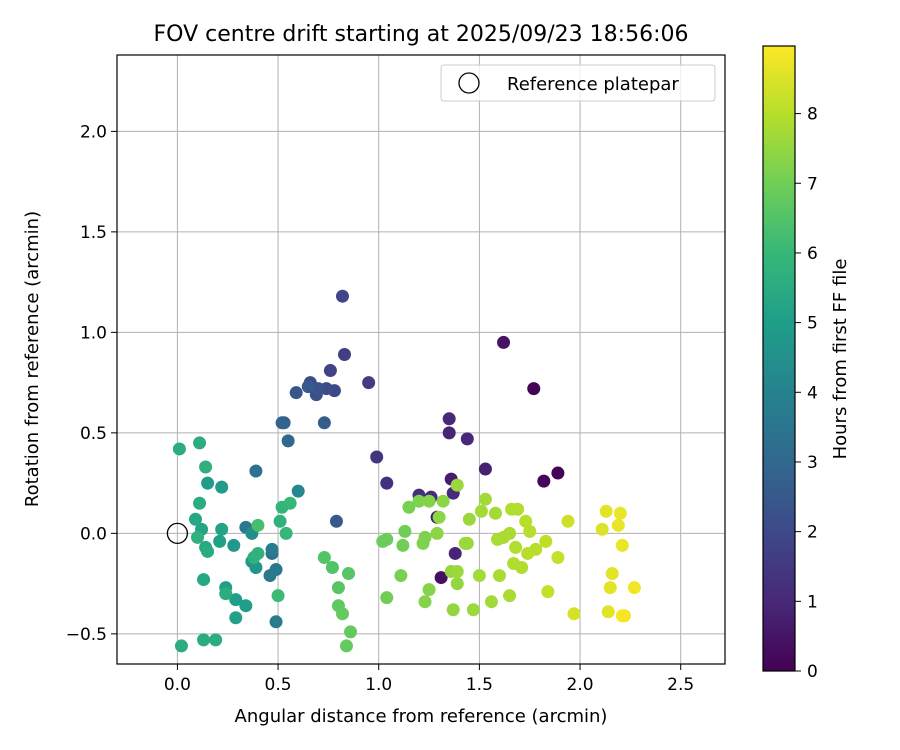  What do you see at coordinates (479, 685) in the screenshot?
I see `x-tick-label: 1.5` at bounding box center [479, 685].